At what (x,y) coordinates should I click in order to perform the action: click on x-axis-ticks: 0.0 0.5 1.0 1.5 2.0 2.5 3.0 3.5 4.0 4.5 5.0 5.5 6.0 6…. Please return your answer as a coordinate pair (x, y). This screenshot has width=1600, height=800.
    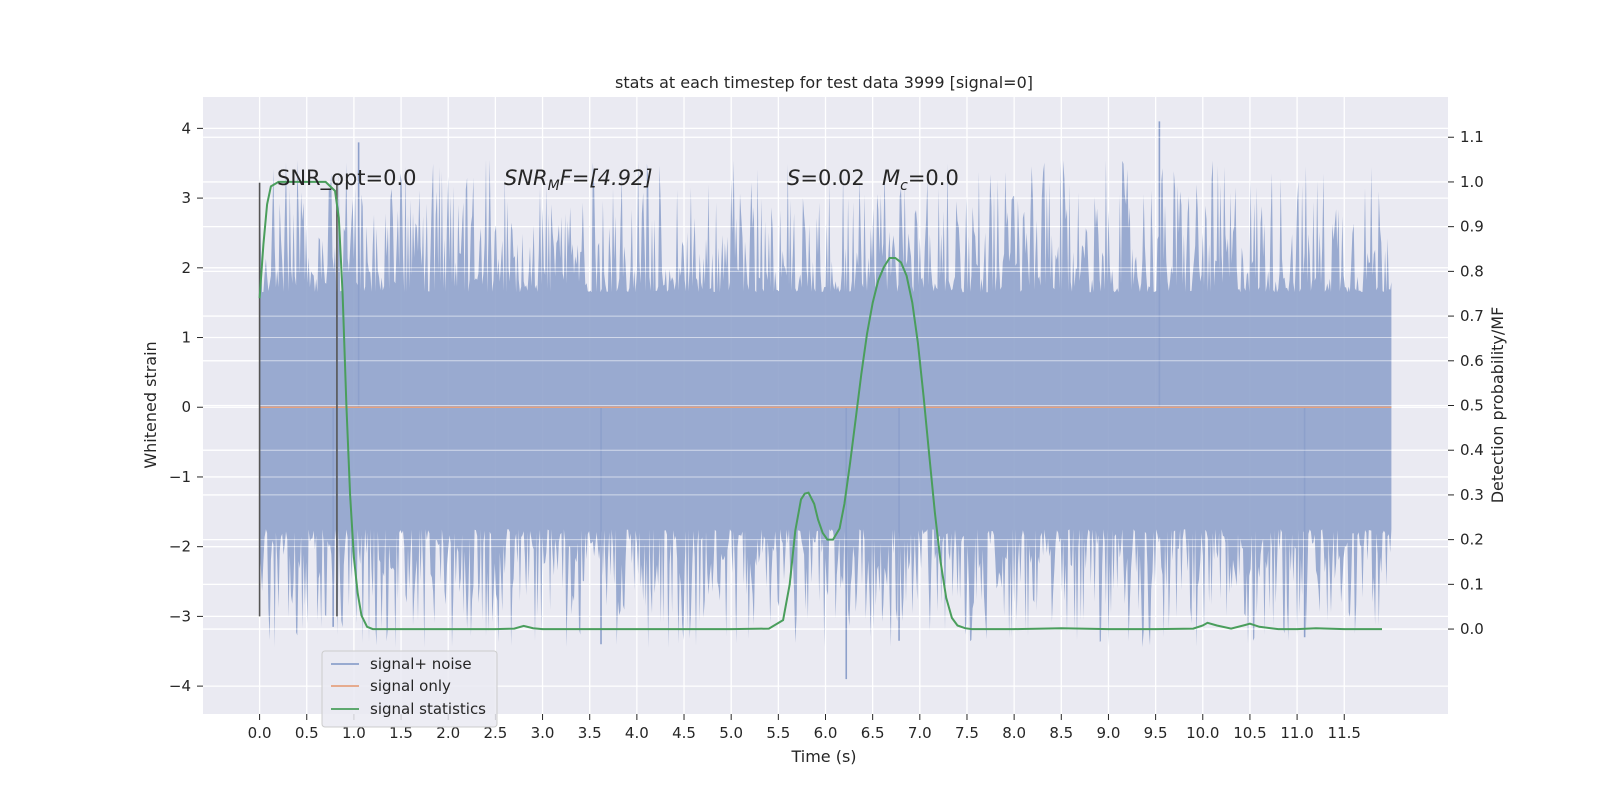
    Looking at the image, I should click on (804, 728).